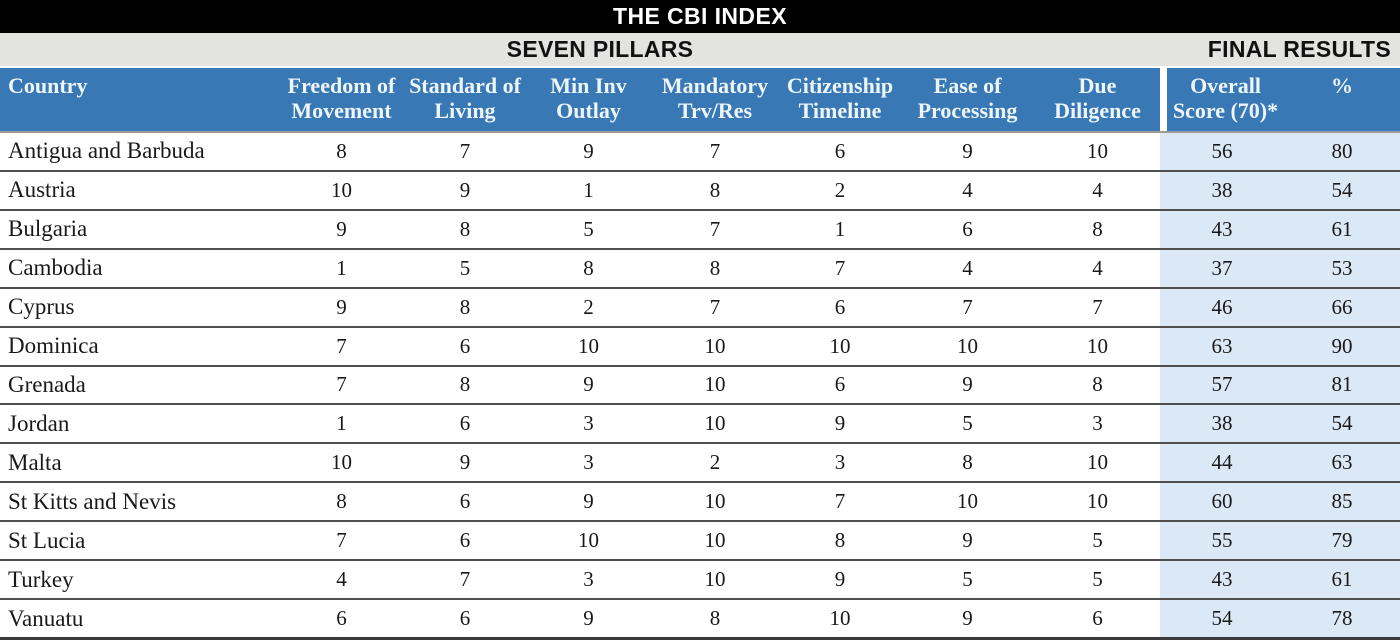 The height and width of the screenshot is (640, 1400). What do you see at coordinates (1342, 346) in the screenshot?
I see `cell-percent: 90` at bounding box center [1342, 346].